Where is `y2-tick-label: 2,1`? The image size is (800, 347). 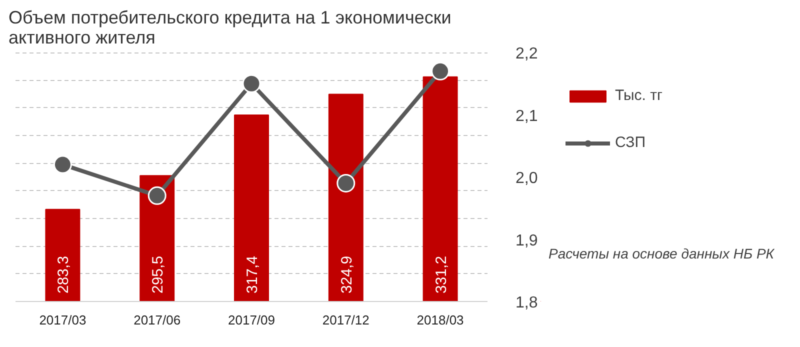
y2-tick-label: 2,1 is located at coordinates (527, 116).